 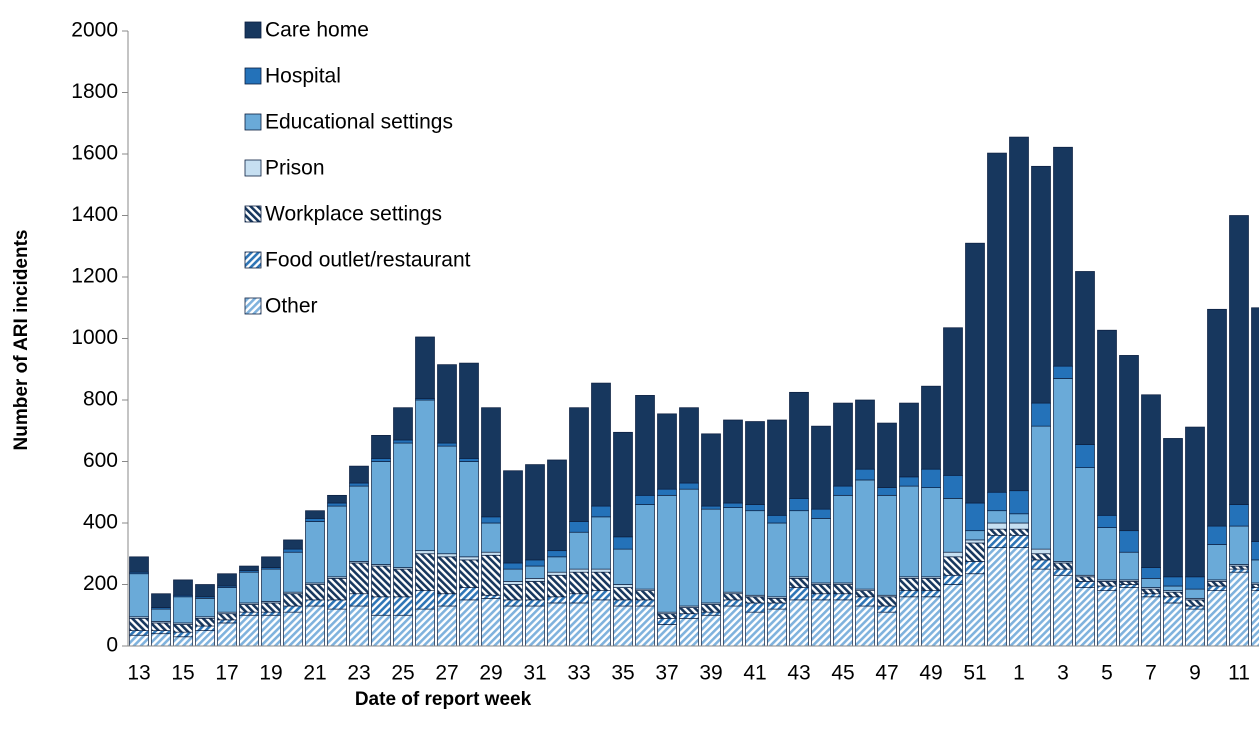 What do you see at coordinates (270, 673) in the screenshot?
I see `x-tick-label: 19` at bounding box center [270, 673].